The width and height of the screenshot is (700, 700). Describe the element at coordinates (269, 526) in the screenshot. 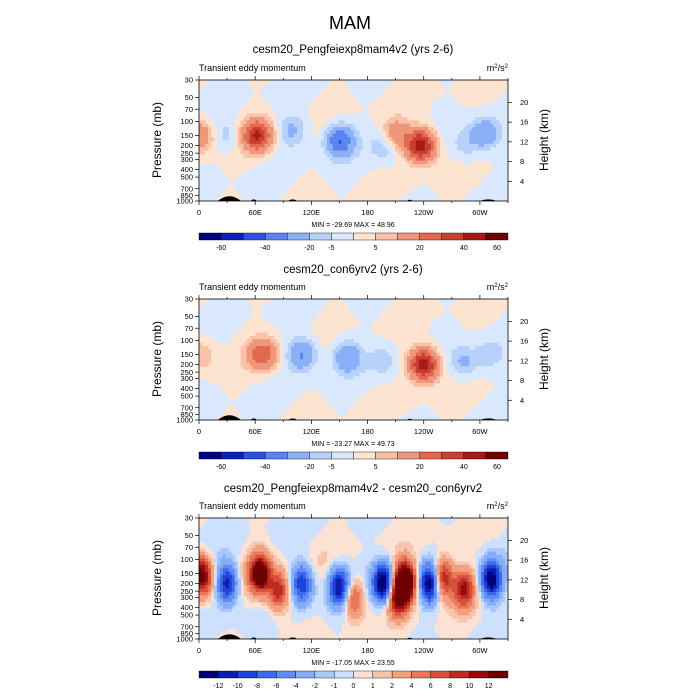

I see `panel-3-field-cell` at that location.